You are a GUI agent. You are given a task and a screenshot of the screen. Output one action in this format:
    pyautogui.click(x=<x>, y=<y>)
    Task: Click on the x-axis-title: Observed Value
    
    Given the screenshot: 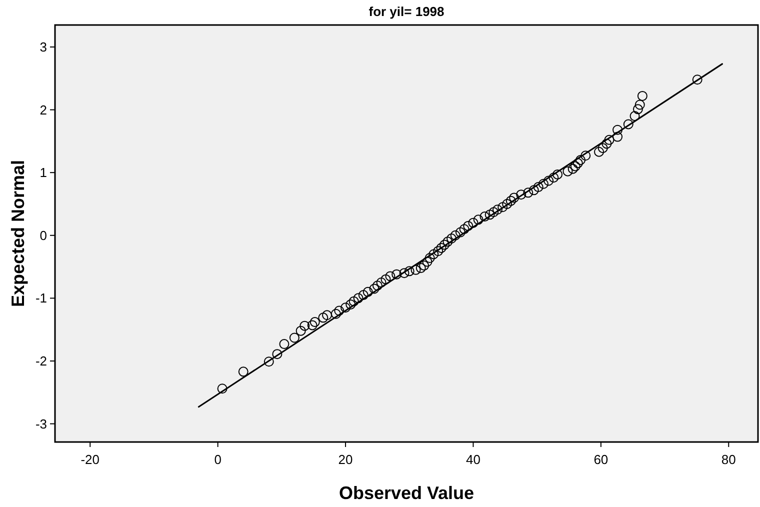 What is the action you would take?
    pyautogui.click(x=406, y=493)
    